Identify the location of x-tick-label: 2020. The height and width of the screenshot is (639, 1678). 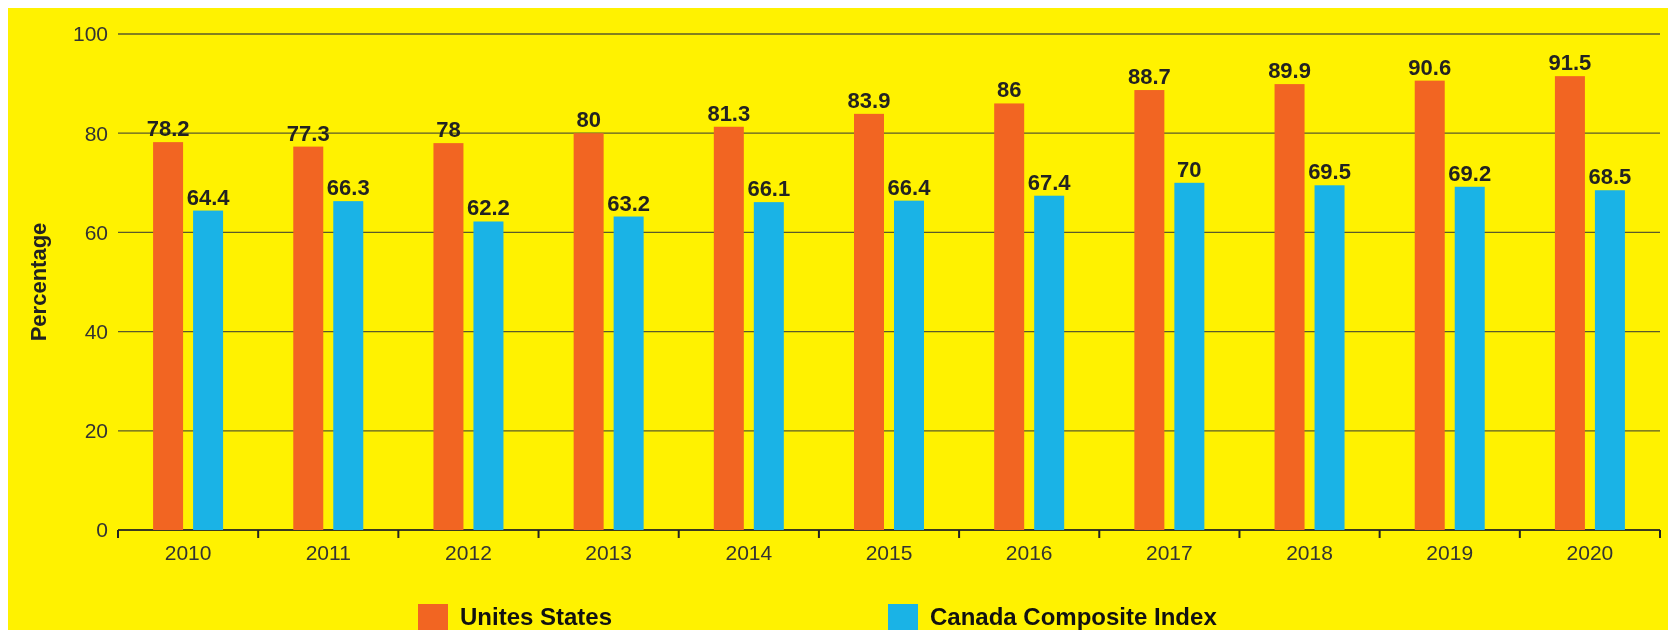
(1590, 552).